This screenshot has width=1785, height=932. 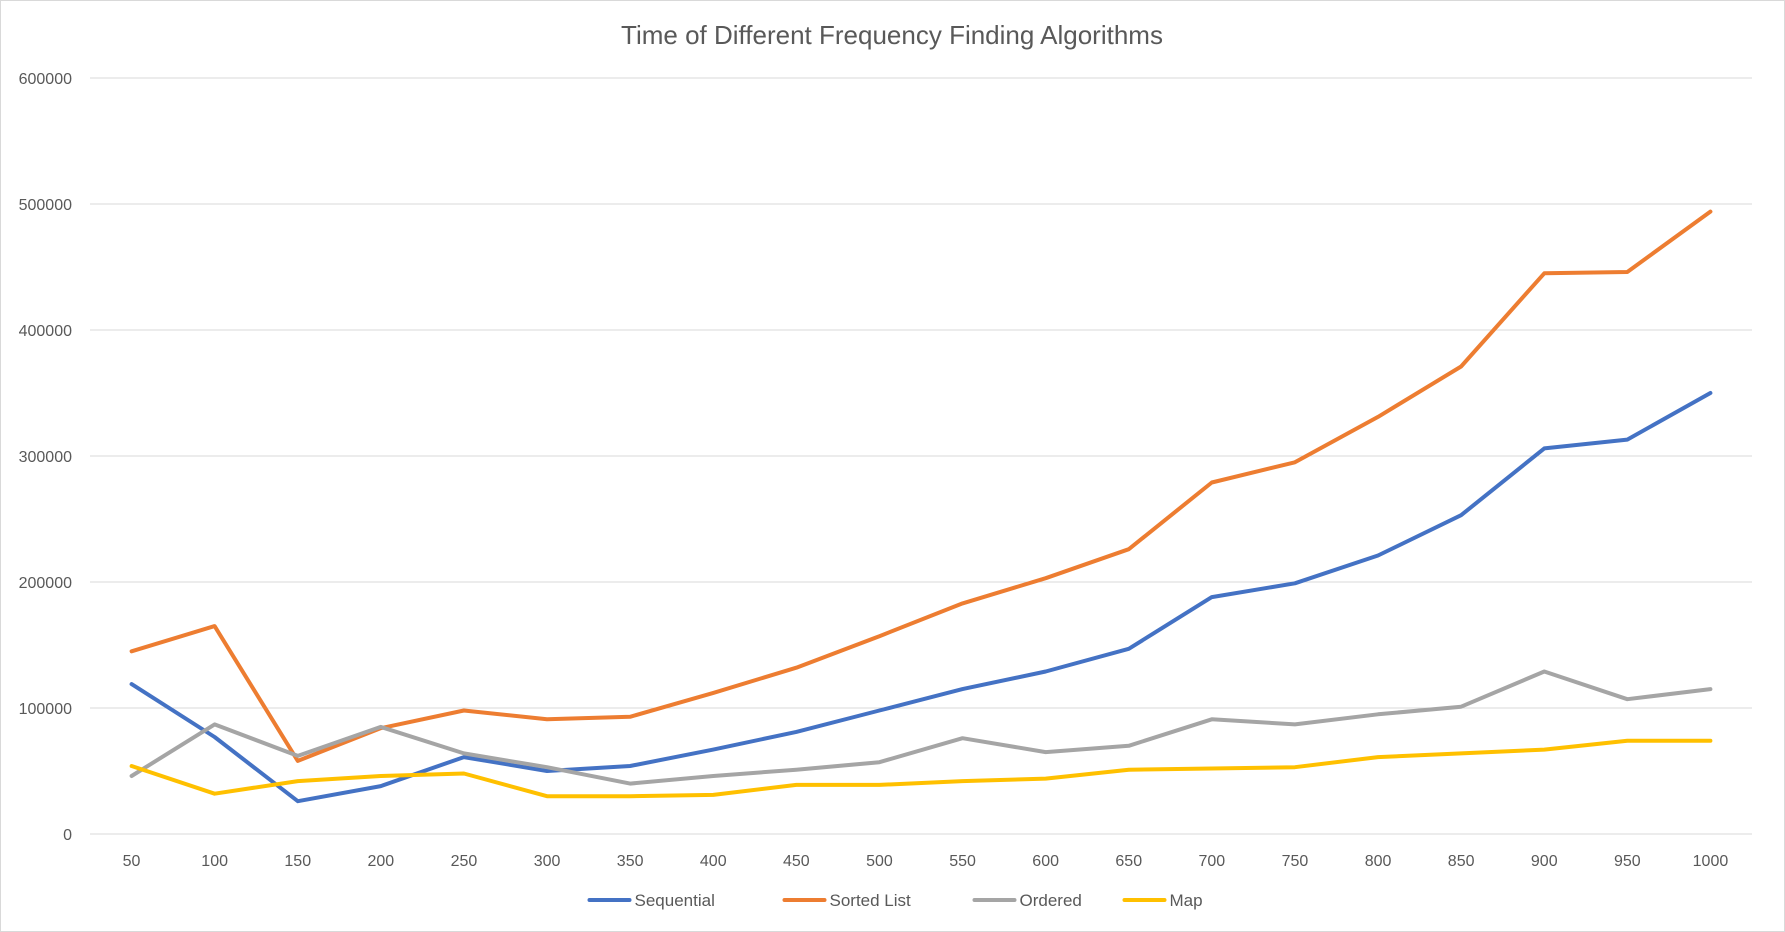 I want to click on series-line-ordered, so click(x=921, y=727).